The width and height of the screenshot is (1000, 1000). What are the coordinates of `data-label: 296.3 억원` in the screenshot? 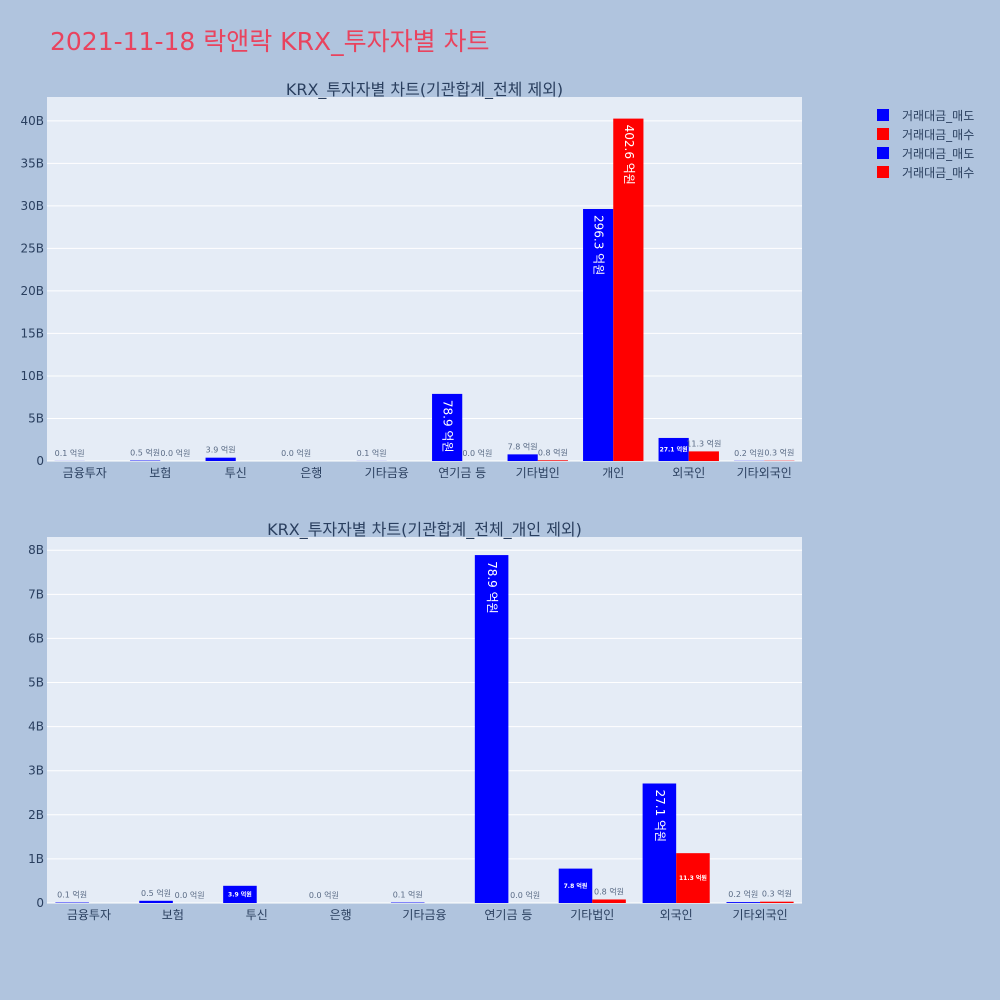 It's located at (599, 245).